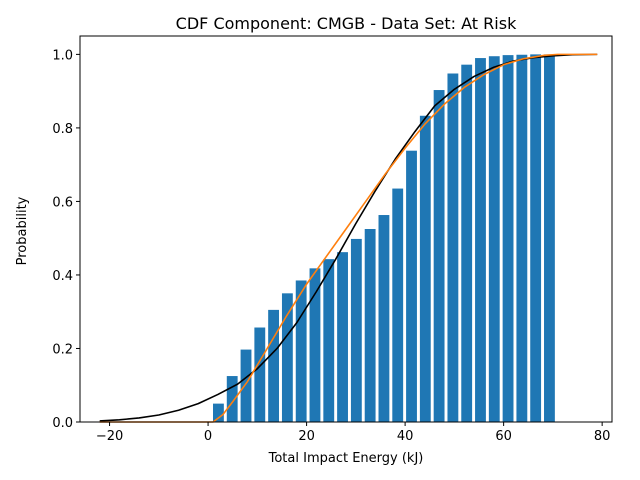  Describe the element at coordinates (346, 458) in the screenshot. I see `x-axis-label: Total Impact Energy (kJ)` at that location.